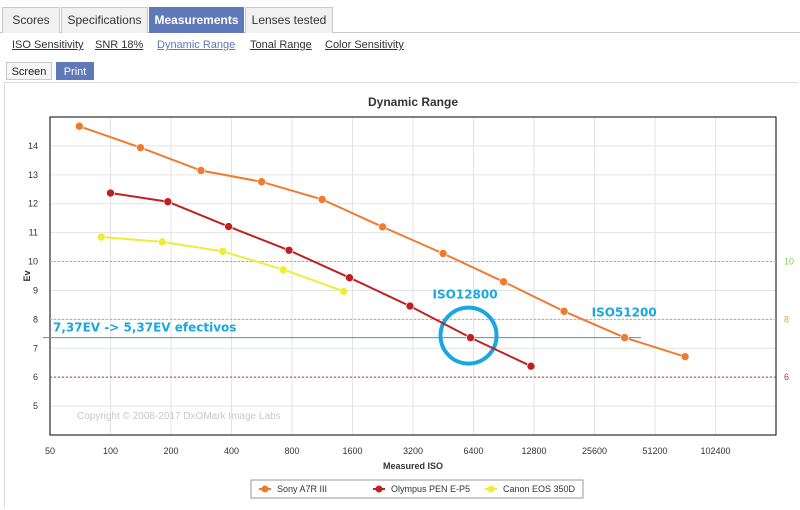 The height and width of the screenshot is (510, 800). I want to click on subtab-color-sensitivity: Color Sensitivity, so click(364, 45).